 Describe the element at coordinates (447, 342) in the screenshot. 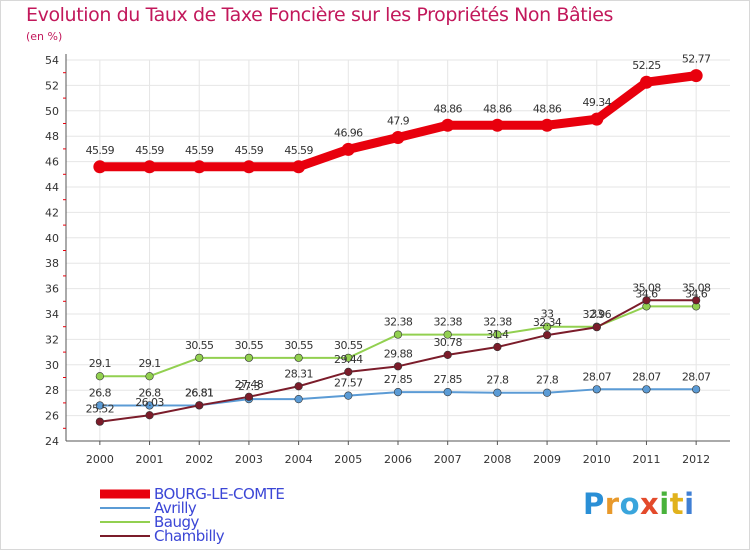

I see `data-label: 30.78` at that location.